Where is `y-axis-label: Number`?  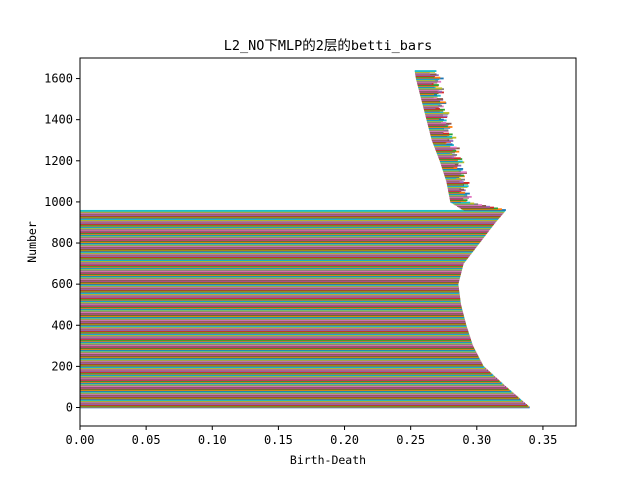 y-axis-label: Number is located at coordinates (32, 242).